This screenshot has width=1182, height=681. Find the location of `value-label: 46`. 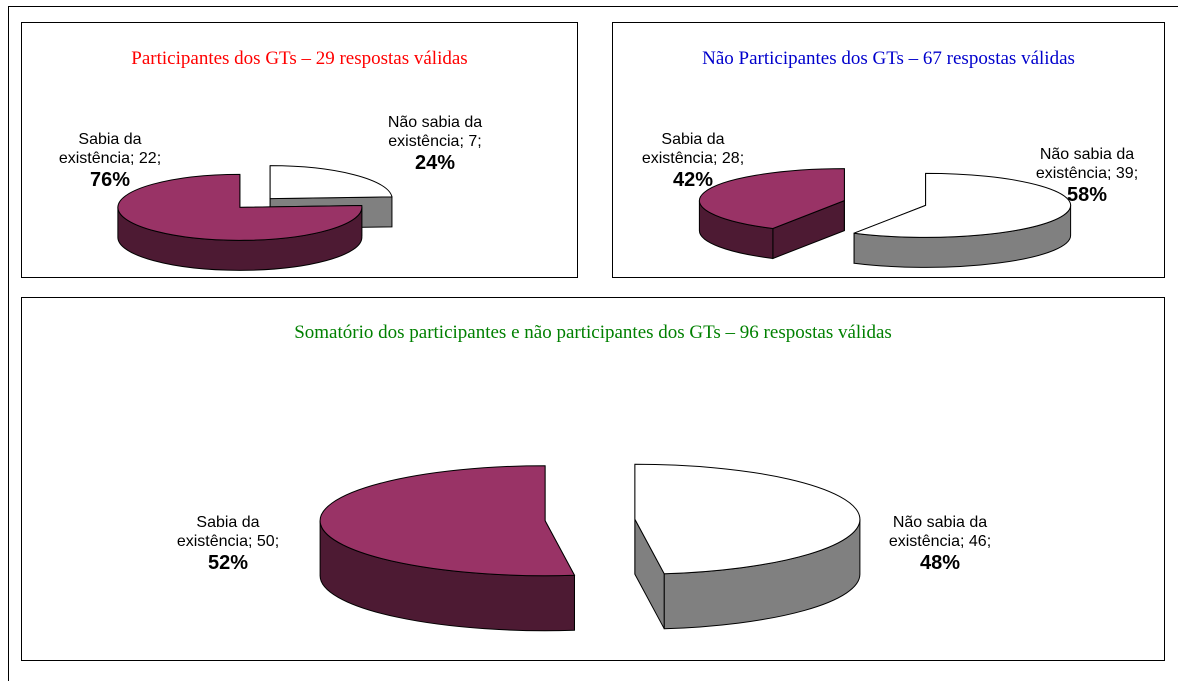

value-label: 46 is located at coordinates (977, 541).